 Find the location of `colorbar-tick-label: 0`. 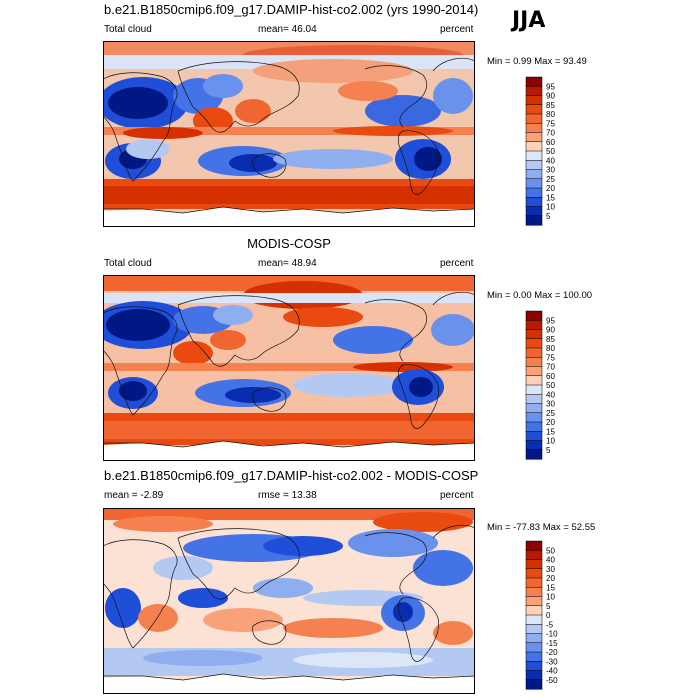

colorbar-tick-label: 0 is located at coordinates (548, 615).